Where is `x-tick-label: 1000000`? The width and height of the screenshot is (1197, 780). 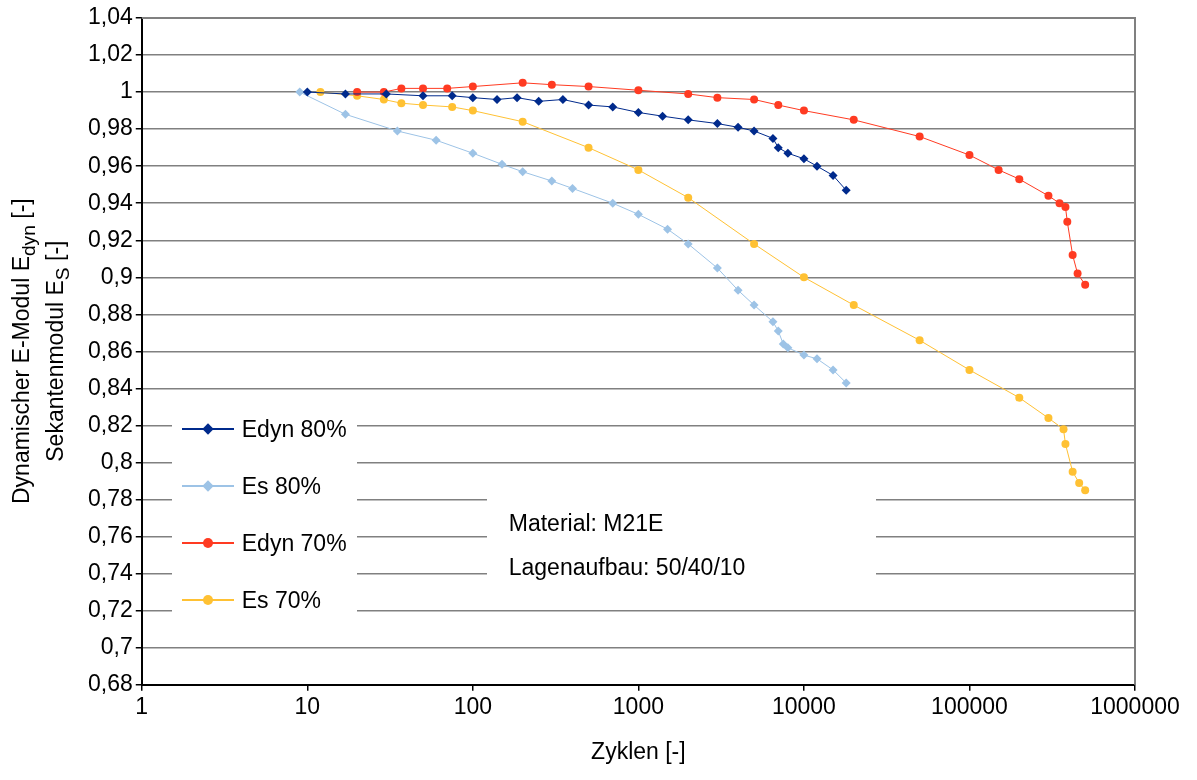 x-tick-label: 1000000 is located at coordinates (1135, 705).